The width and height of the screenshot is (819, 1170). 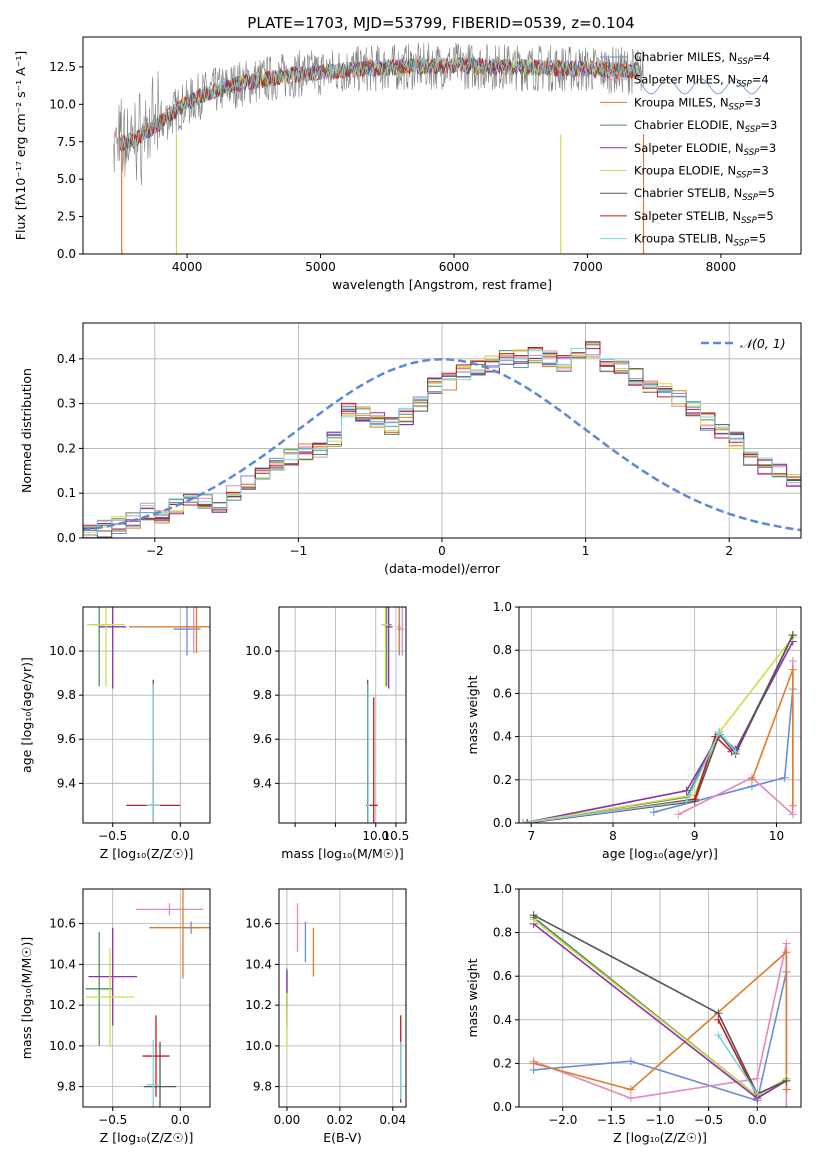 I want to click on x-tick-label: 10, so click(x=776, y=836).